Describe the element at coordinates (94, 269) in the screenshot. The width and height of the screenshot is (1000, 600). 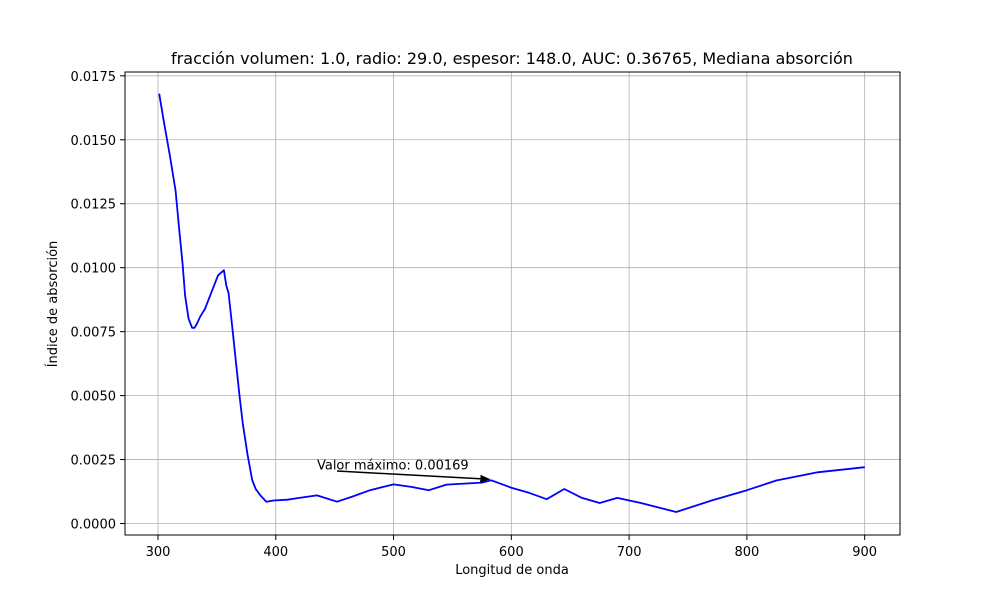
I see `y-tick-label: 0.0100` at that location.